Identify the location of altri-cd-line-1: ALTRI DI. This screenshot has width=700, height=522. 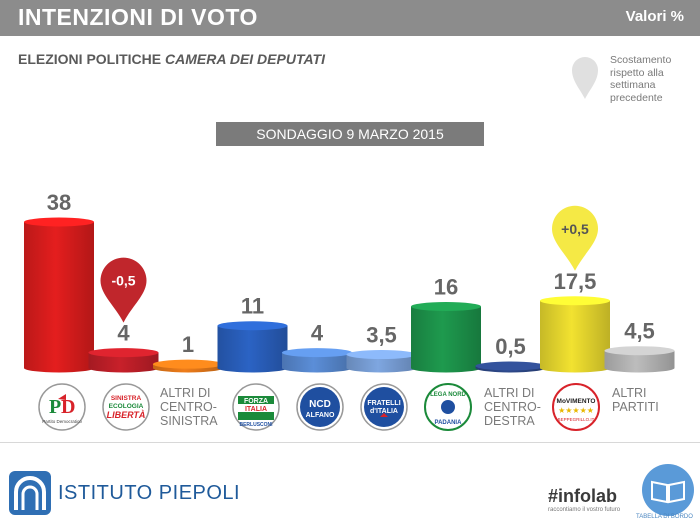
(509, 393).